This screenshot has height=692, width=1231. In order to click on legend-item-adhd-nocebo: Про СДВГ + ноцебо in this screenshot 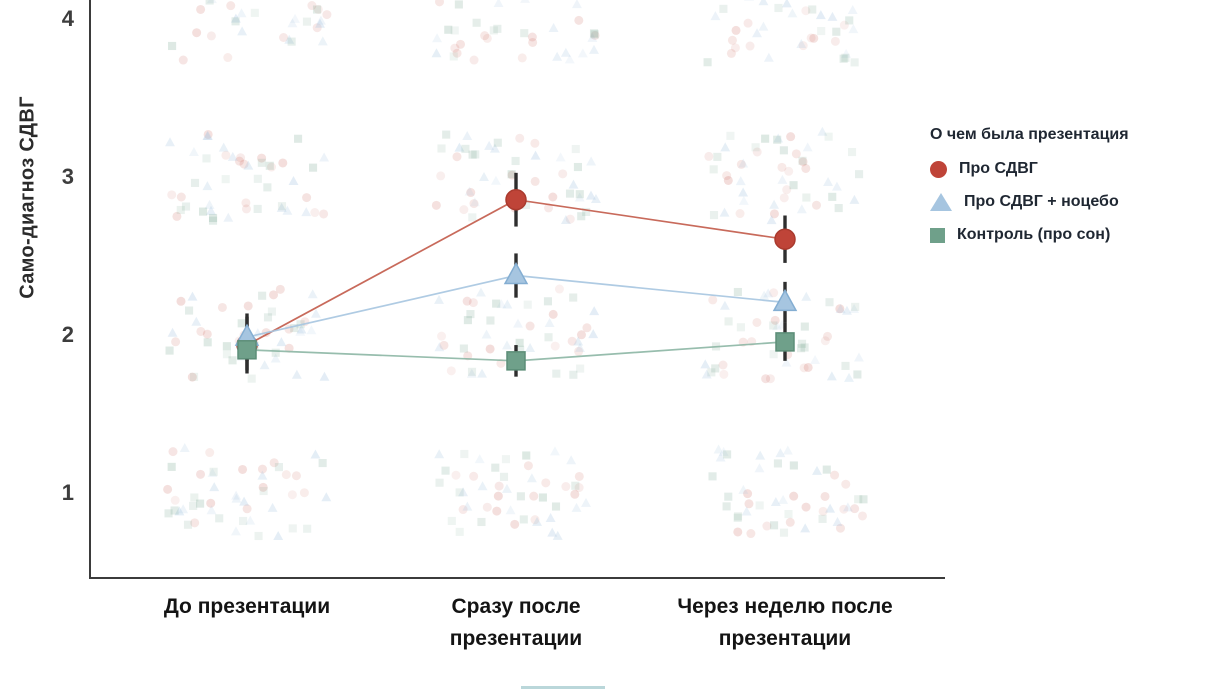, I will do `click(1029, 202)`.